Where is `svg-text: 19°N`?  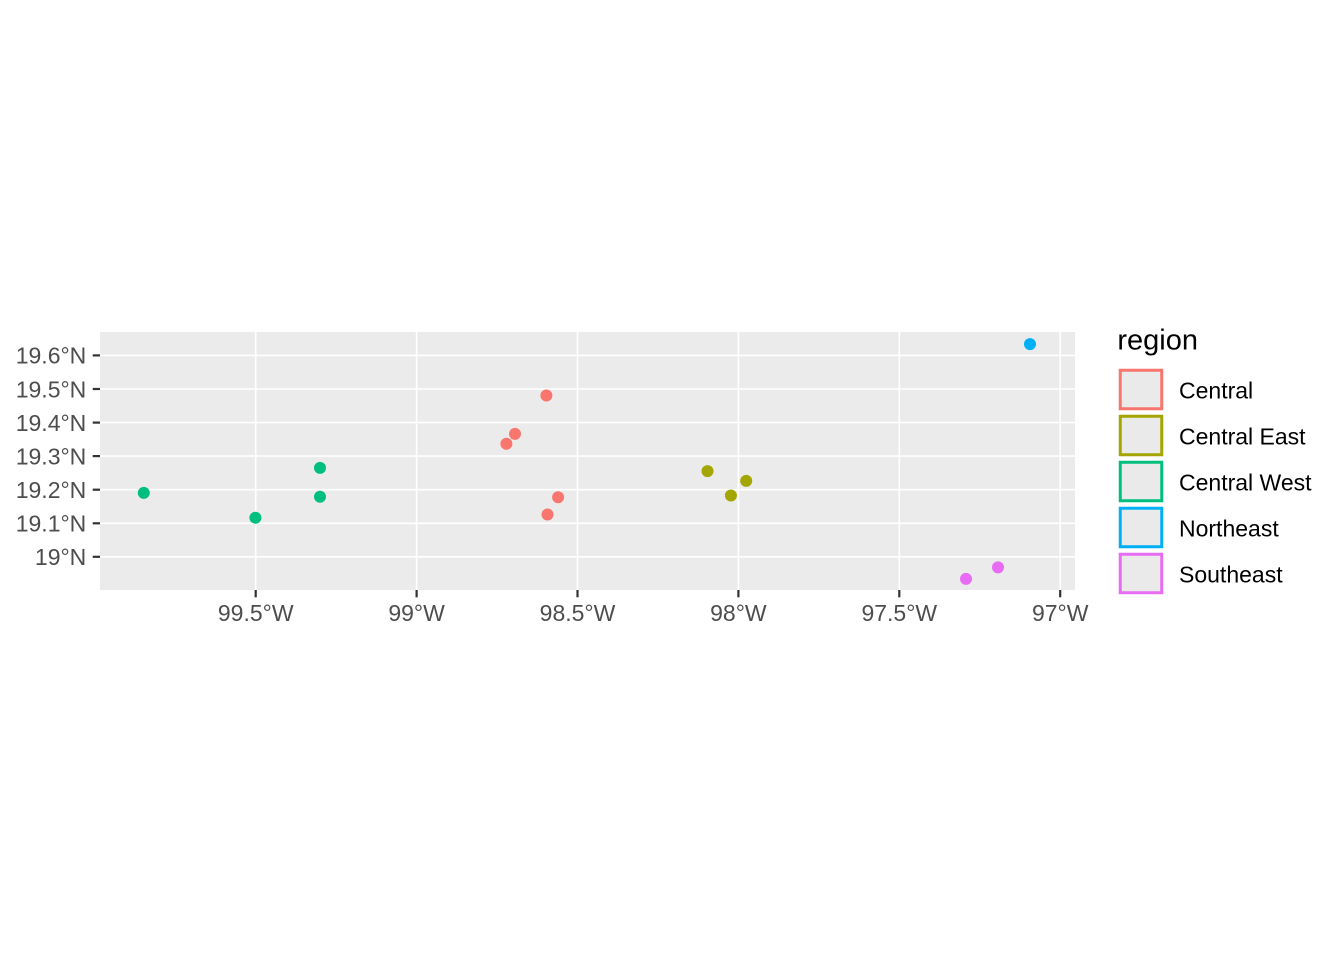
svg-text: 19°N is located at coordinates (60, 557).